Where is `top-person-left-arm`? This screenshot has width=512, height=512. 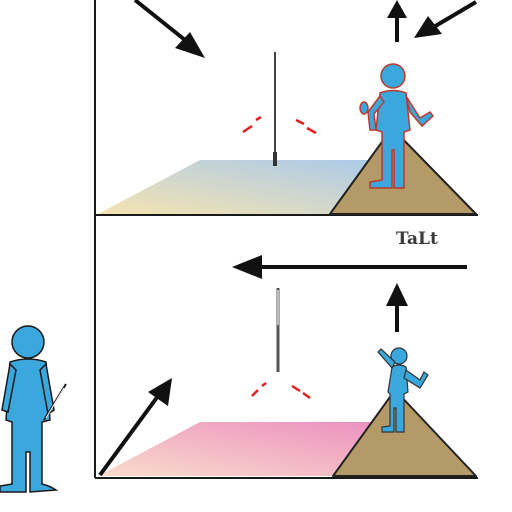 top-person-left-arm is located at coordinates (376, 112).